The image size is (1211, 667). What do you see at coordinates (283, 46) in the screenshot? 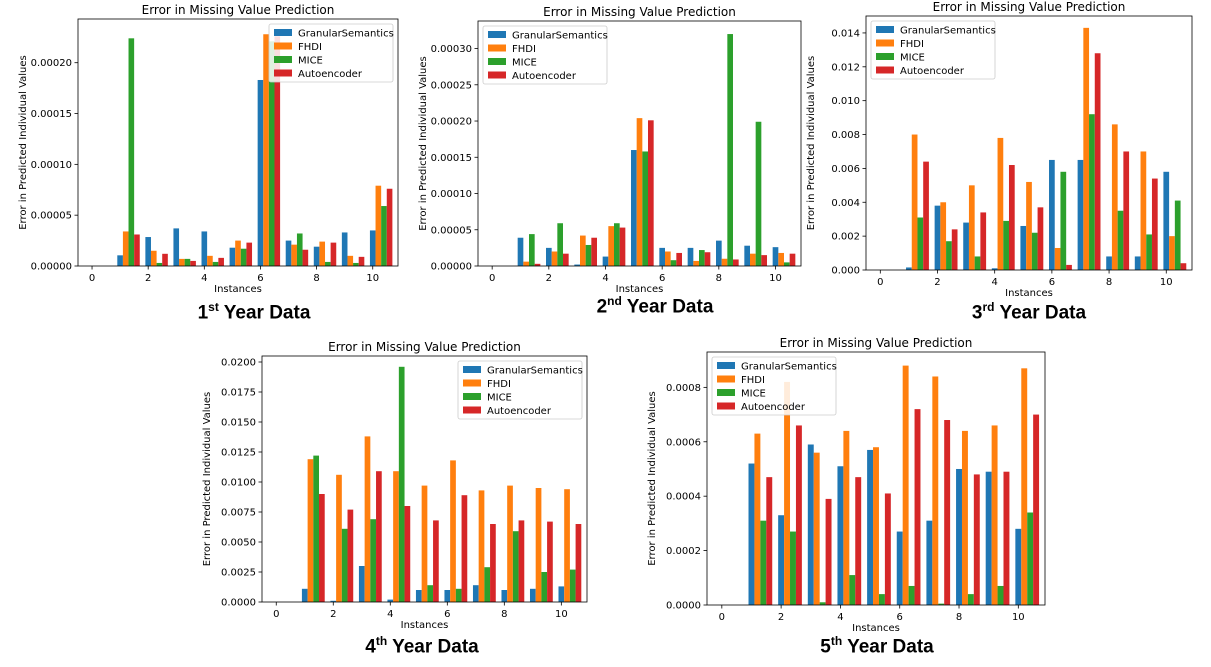
I see `legend-swatch-fhdi` at bounding box center [283, 46].